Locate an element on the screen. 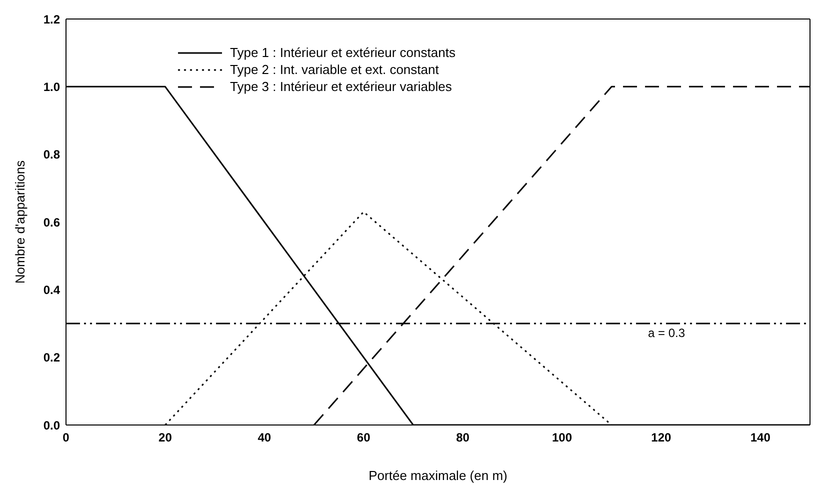 This screenshot has height=493, width=825. x-tick-label: 120 is located at coordinates (661, 437).